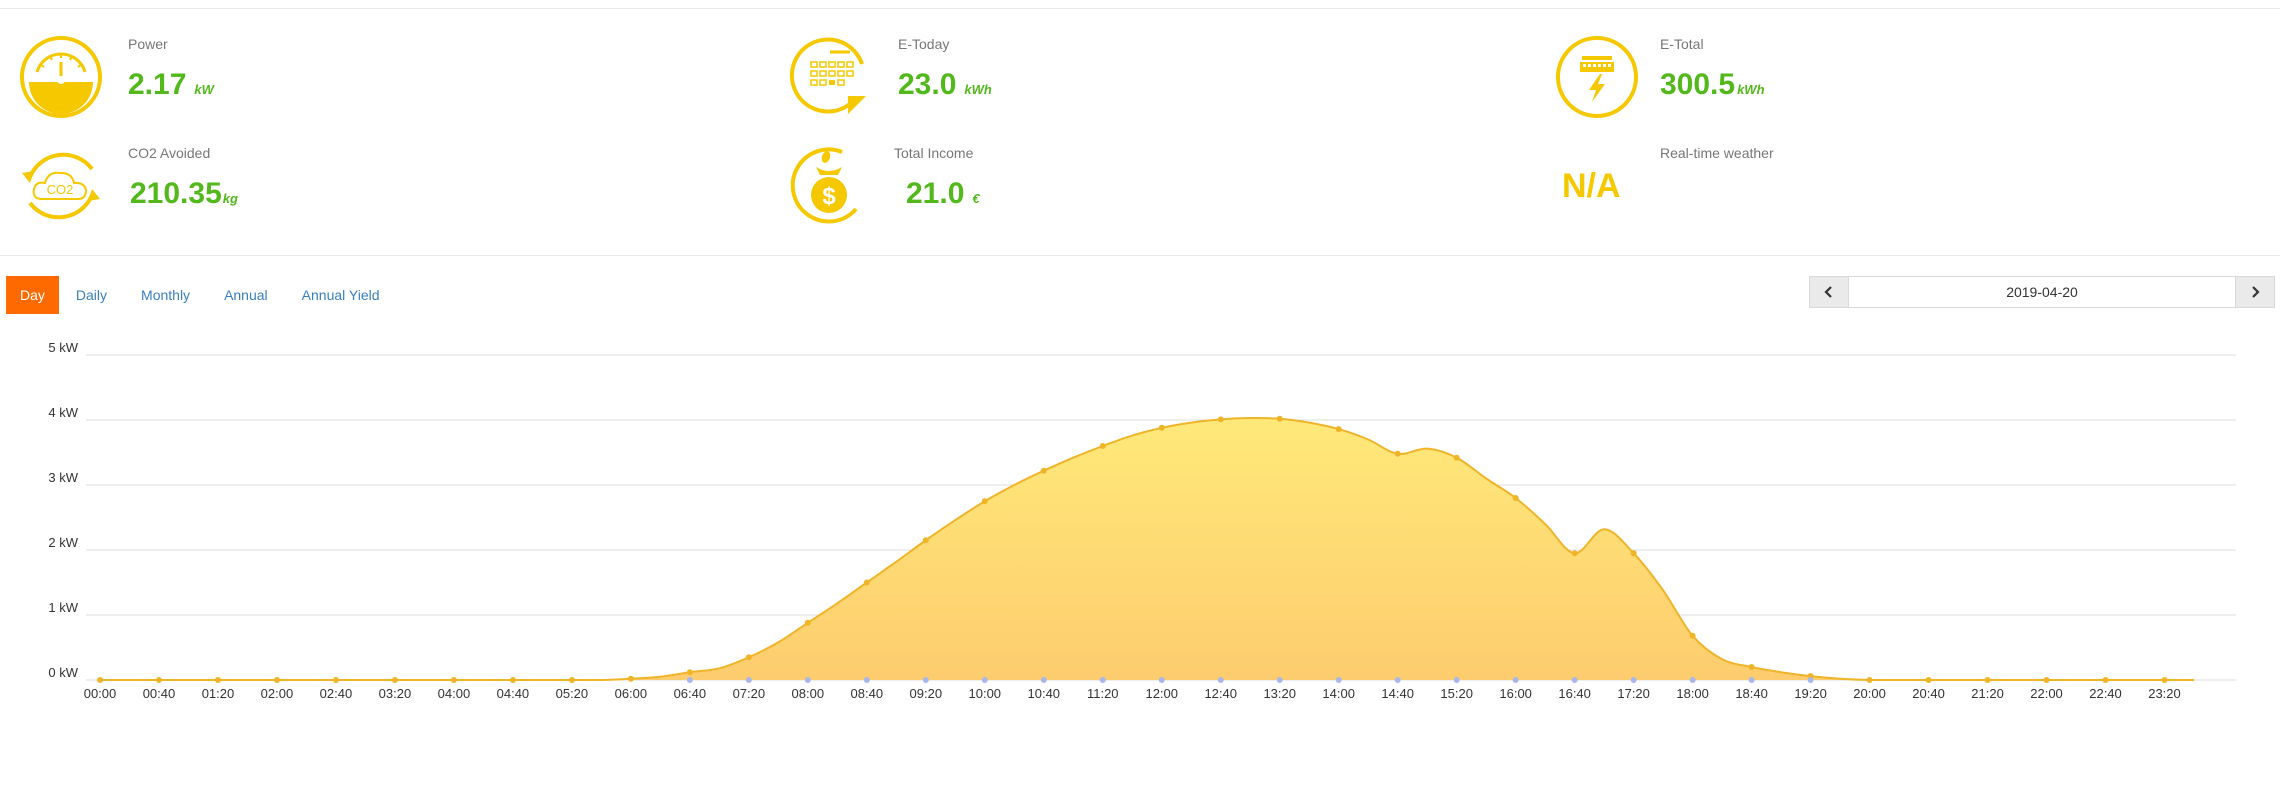 This screenshot has width=2280, height=790. I want to click on calendar-icon, so click(827, 75).